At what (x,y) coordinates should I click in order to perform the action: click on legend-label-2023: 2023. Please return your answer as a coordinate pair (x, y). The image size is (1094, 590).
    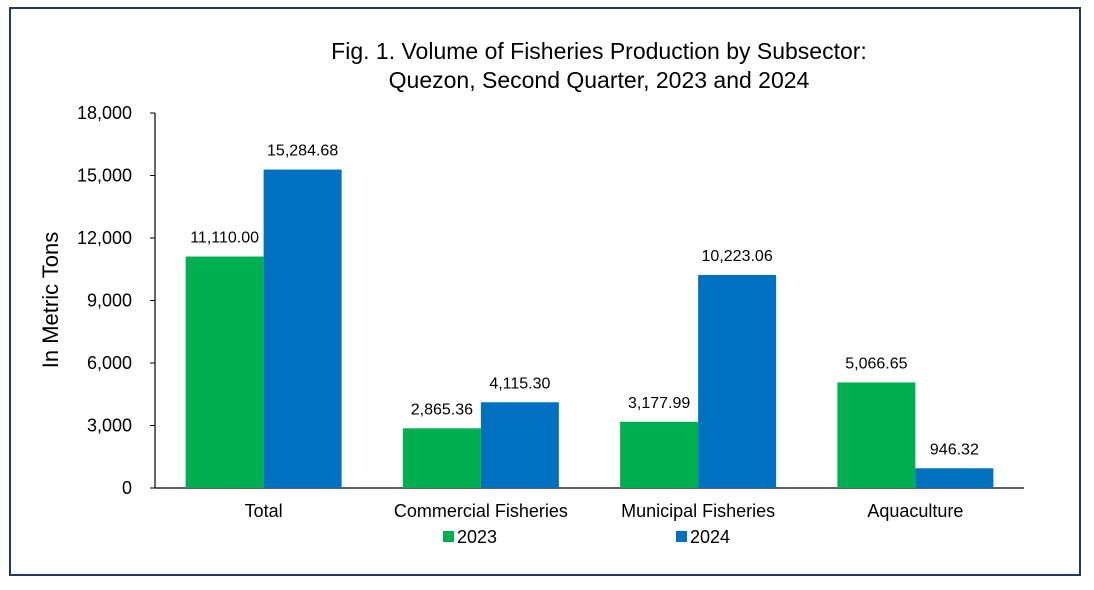
    Looking at the image, I should click on (477, 537).